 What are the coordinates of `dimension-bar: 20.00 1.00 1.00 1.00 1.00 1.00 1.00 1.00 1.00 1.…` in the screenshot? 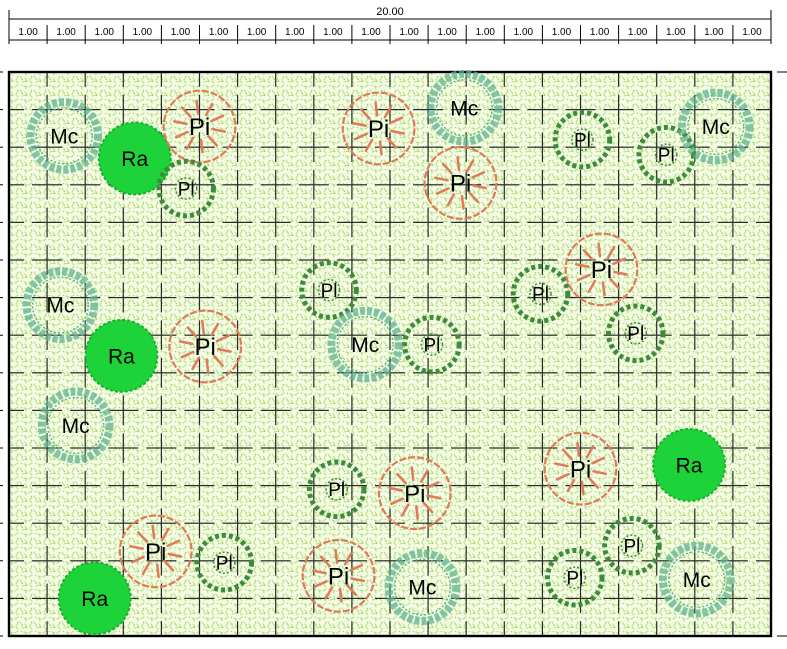 It's located at (390, 25).